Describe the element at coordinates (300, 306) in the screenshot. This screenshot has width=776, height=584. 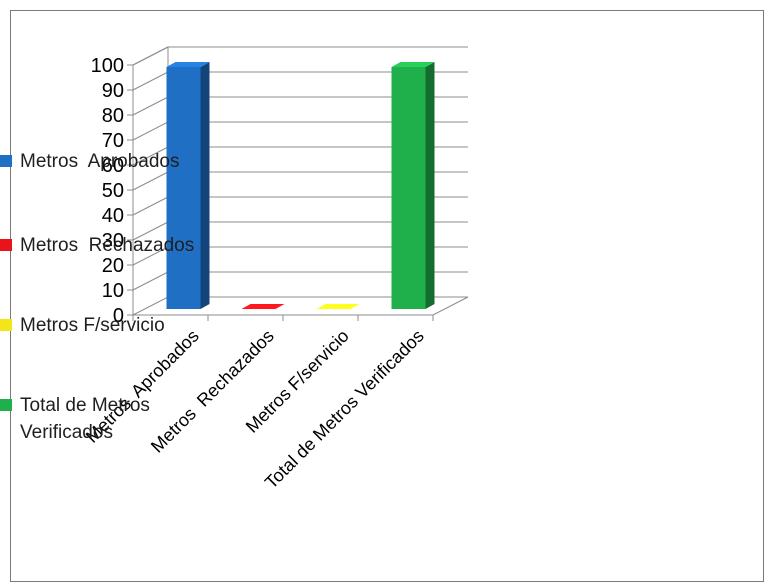
I see `floor` at that location.